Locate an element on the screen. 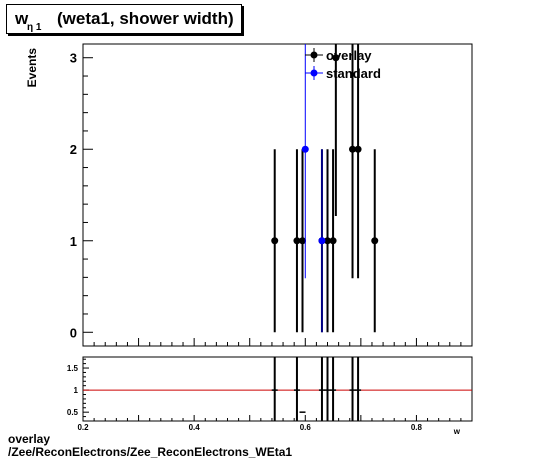 This screenshot has width=546, height=462. ratio-y-tick-label: 0.5 is located at coordinates (73, 412).